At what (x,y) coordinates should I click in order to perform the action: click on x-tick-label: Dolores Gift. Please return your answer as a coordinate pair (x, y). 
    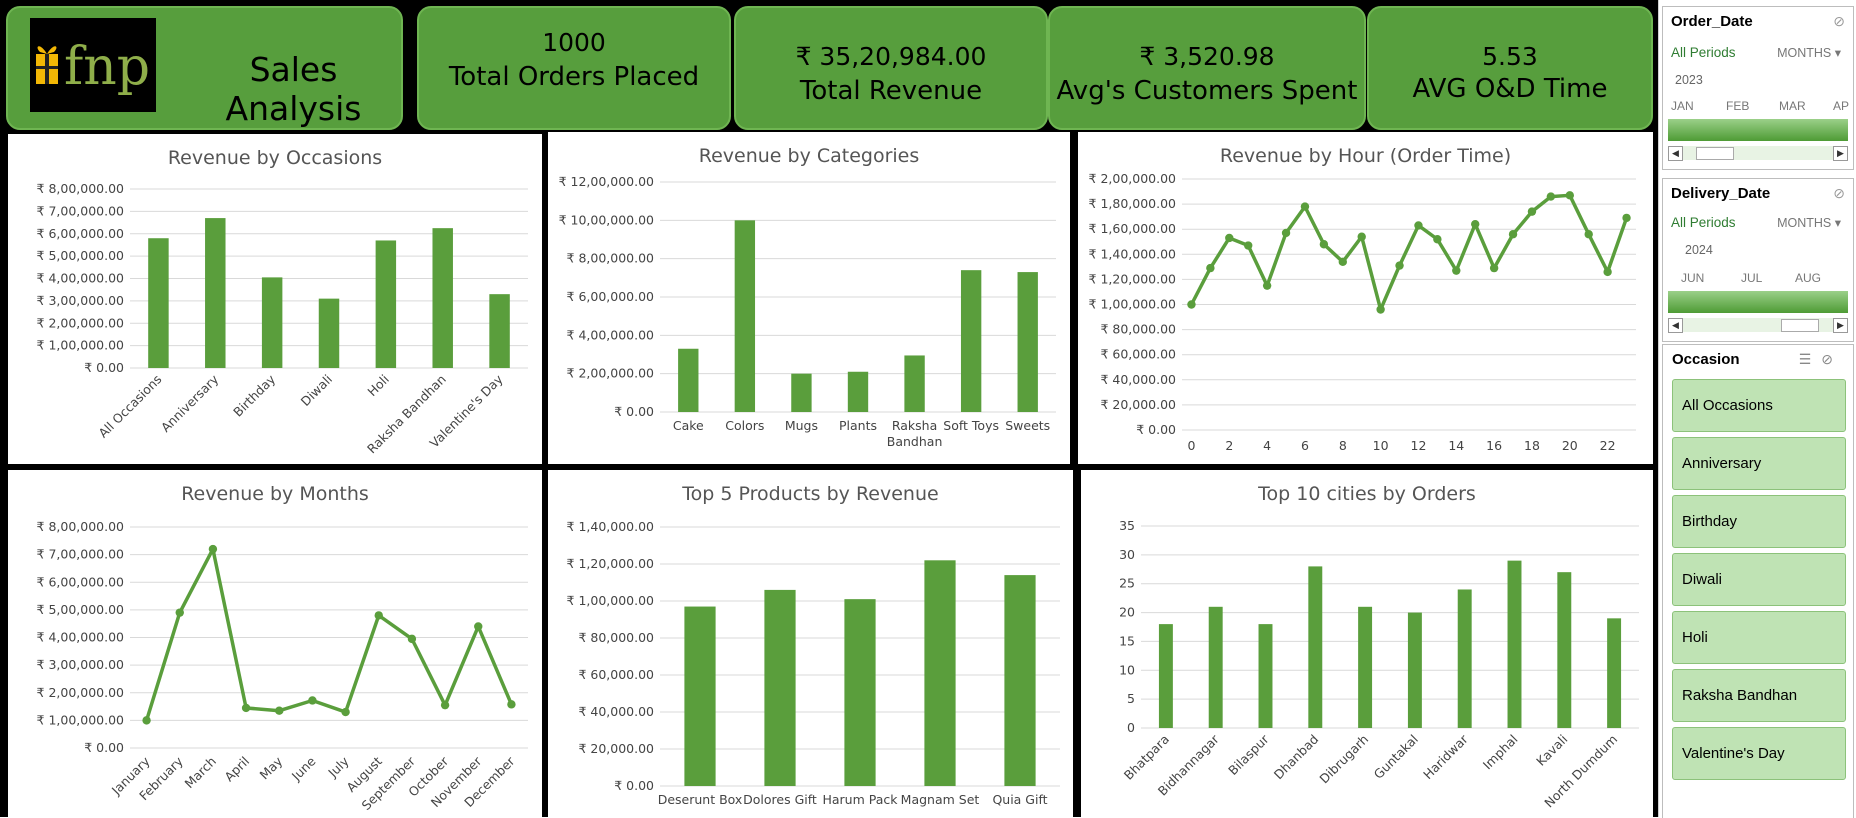
    Looking at the image, I should click on (780, 799).